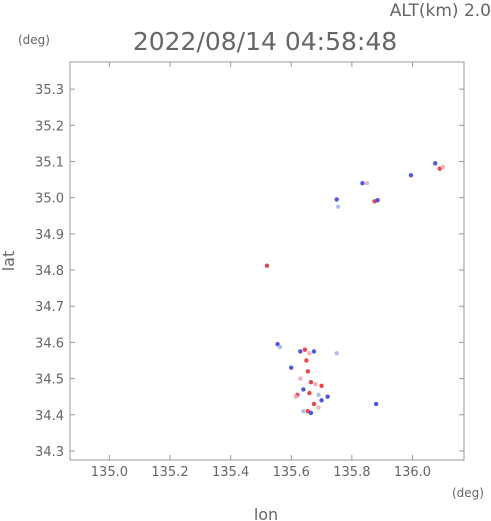 This screenshot has width=491, height=521. Describe the element at coordinates (49, 343) in the screenshot. I see `y-tick-label: 34.6` at that location.